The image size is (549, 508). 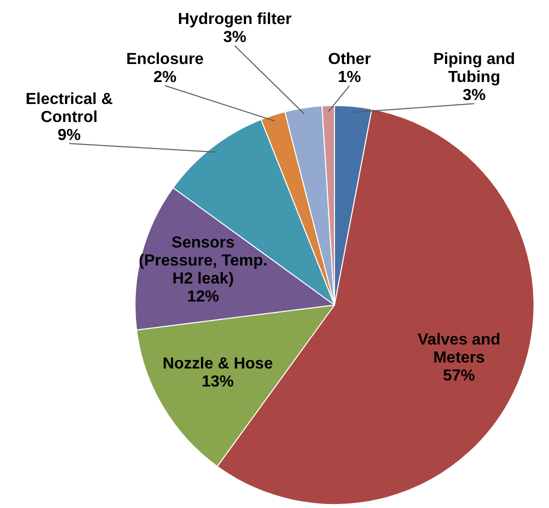 I want to click on slice-label: Hydrogen filter, so click(x=235, y=19).